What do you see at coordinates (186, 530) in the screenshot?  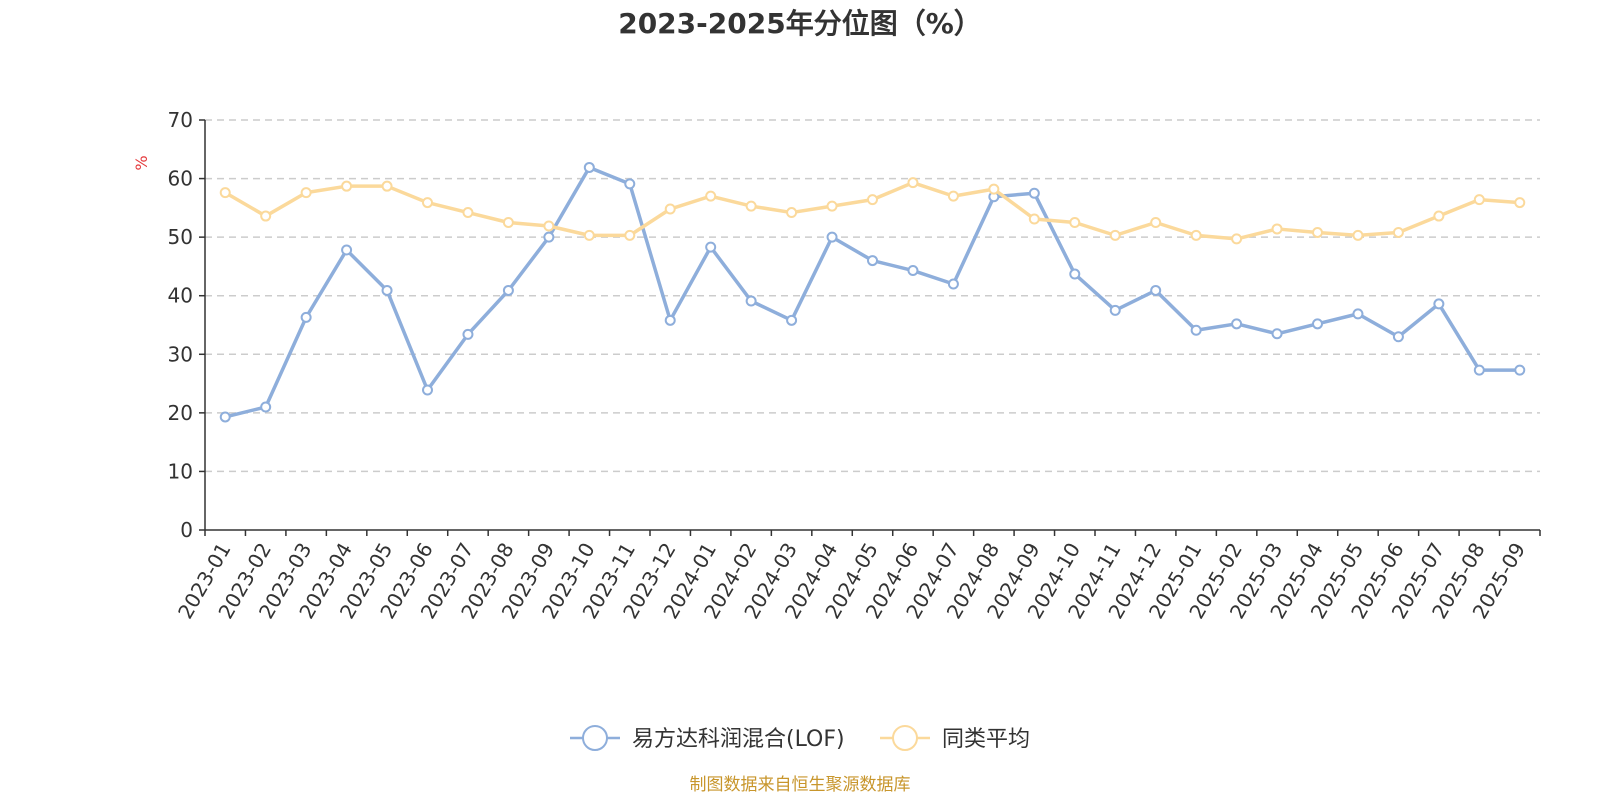 I see `y-tick-label: 0` at bounding box center [186, 530].